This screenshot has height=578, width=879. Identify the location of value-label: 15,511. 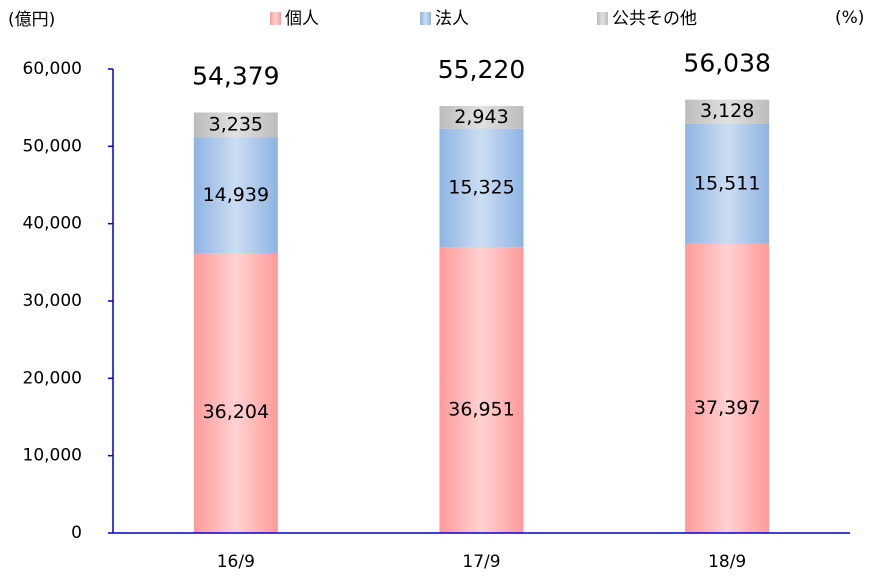
(727, 183).